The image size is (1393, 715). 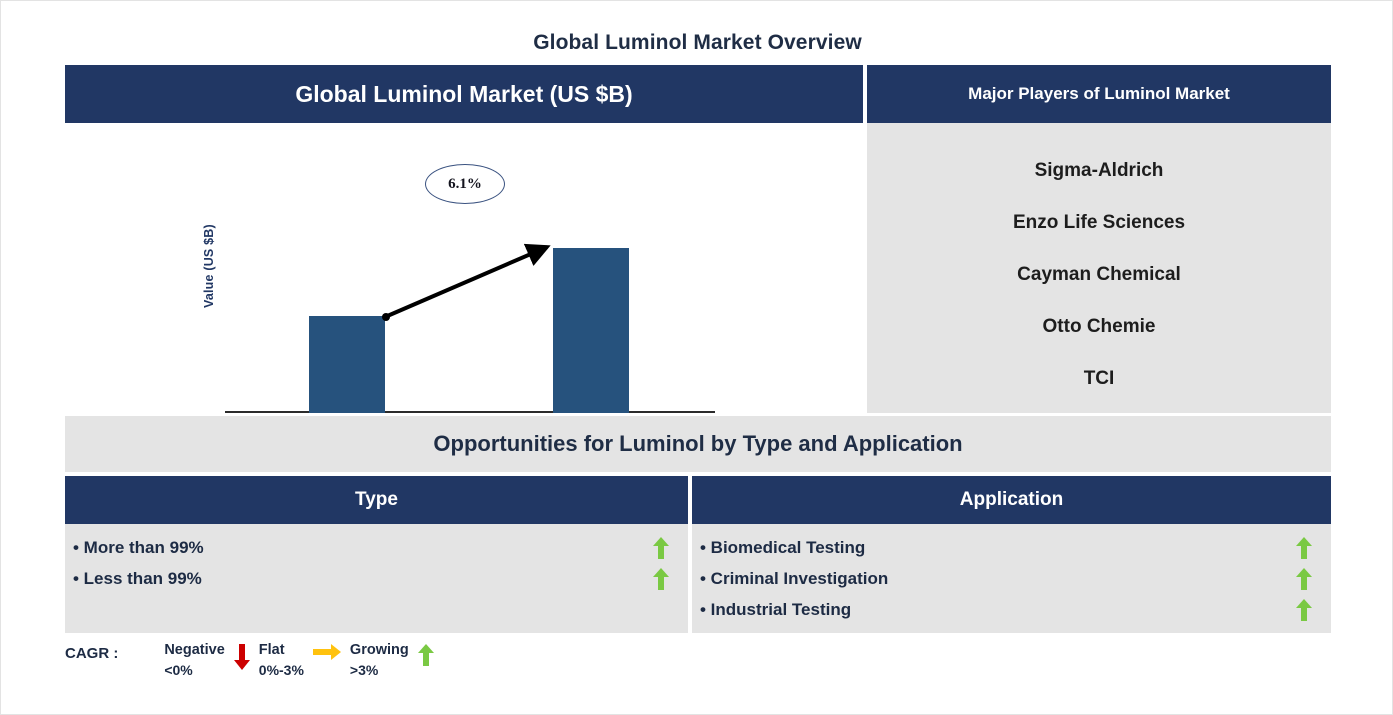 I want to click on type-item-label: • Less than 99%, so click(x=137, y=578).